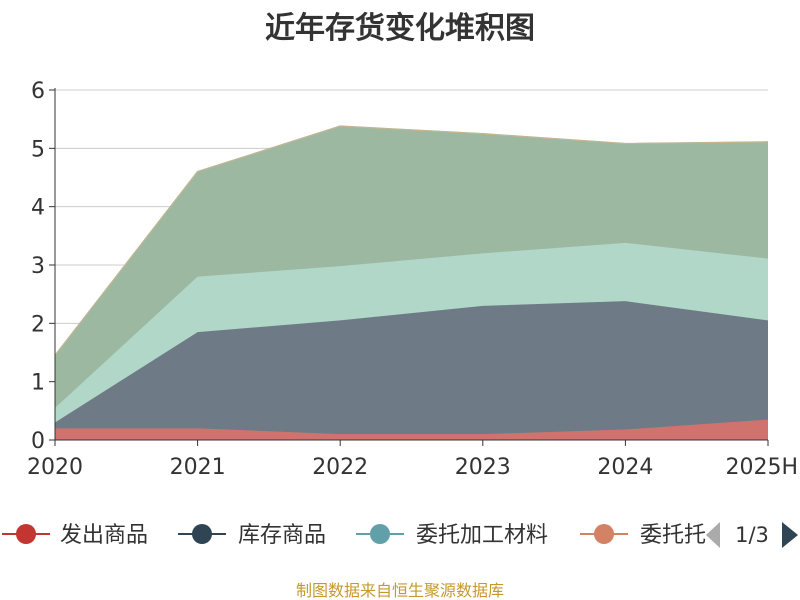  What do you see at coordinates (38, 208) in the screenshot?
I see `y-tick-label: 4` at bounding box center [38, 208].